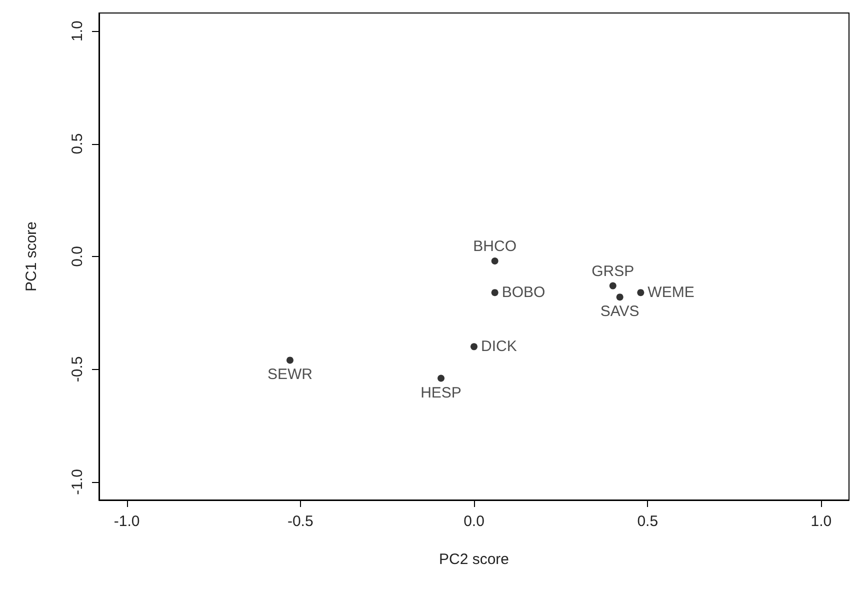 The image size is (859, 594). Describe the element at coordinates (77, 143) in the screenshot. I see `y-tick-label: 0.5` at that location.